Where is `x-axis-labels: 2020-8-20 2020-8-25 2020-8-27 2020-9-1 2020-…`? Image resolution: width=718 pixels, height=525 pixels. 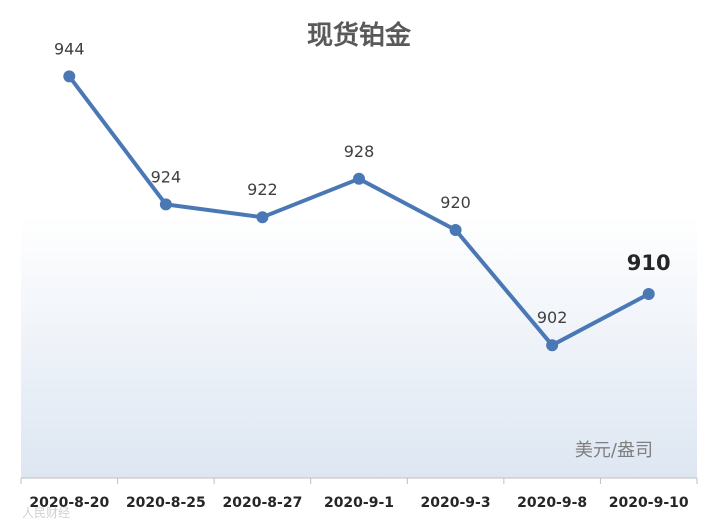
x-axis-labels: 2020-8-20 2020-8-25 2020-8-27 2020-9-1 2020-… is located at coordinates (358, 503).